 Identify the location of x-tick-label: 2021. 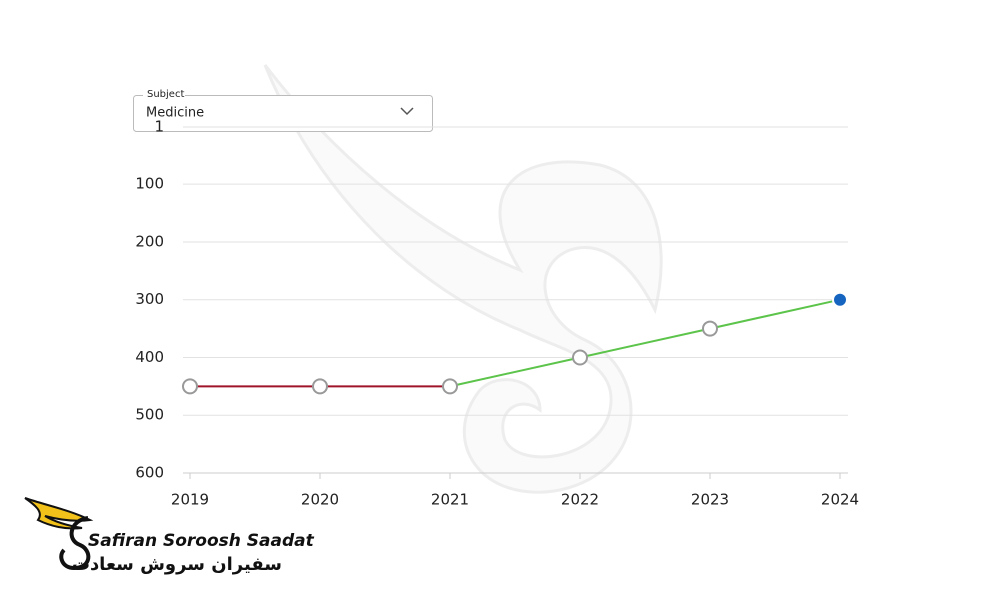
(450, 500).